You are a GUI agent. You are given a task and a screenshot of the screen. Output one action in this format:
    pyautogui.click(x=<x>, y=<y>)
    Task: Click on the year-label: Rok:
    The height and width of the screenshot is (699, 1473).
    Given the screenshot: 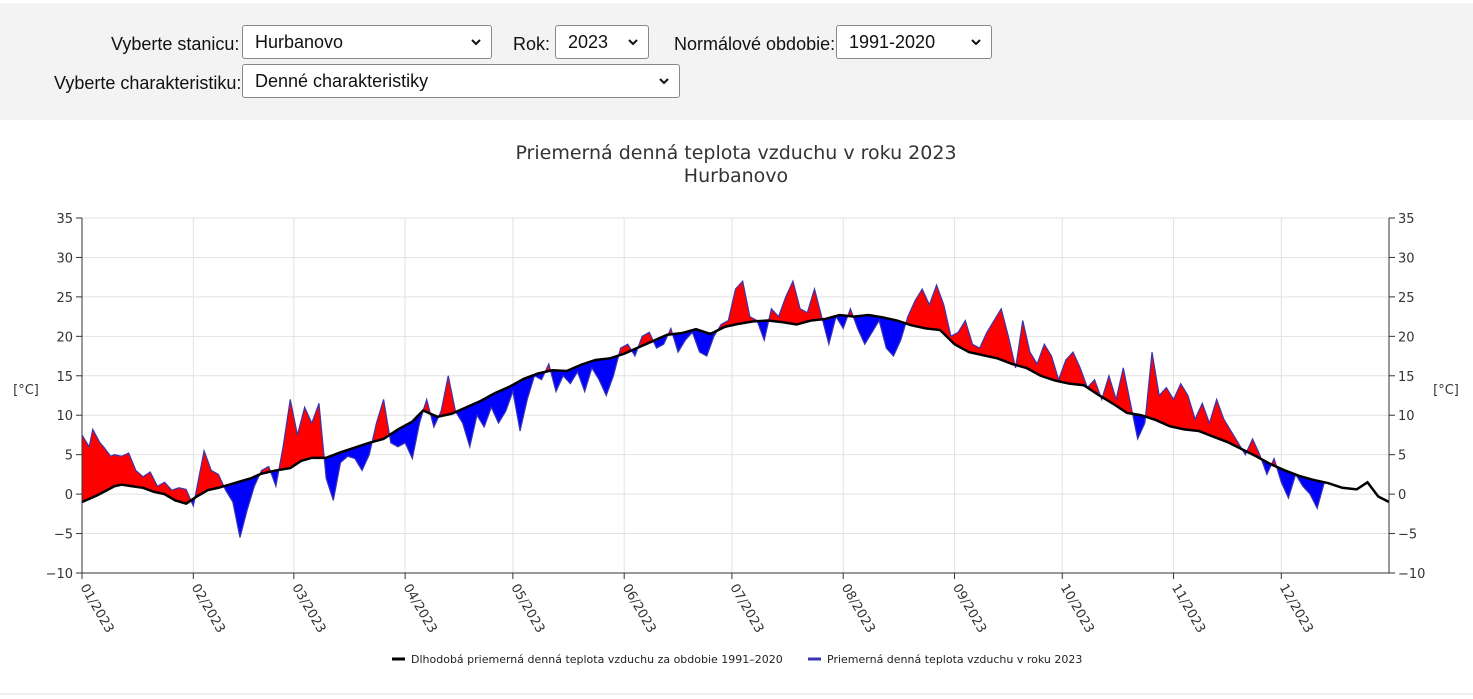 What is the action you would take?
    pyautogui.click(x=532, y=44)
    